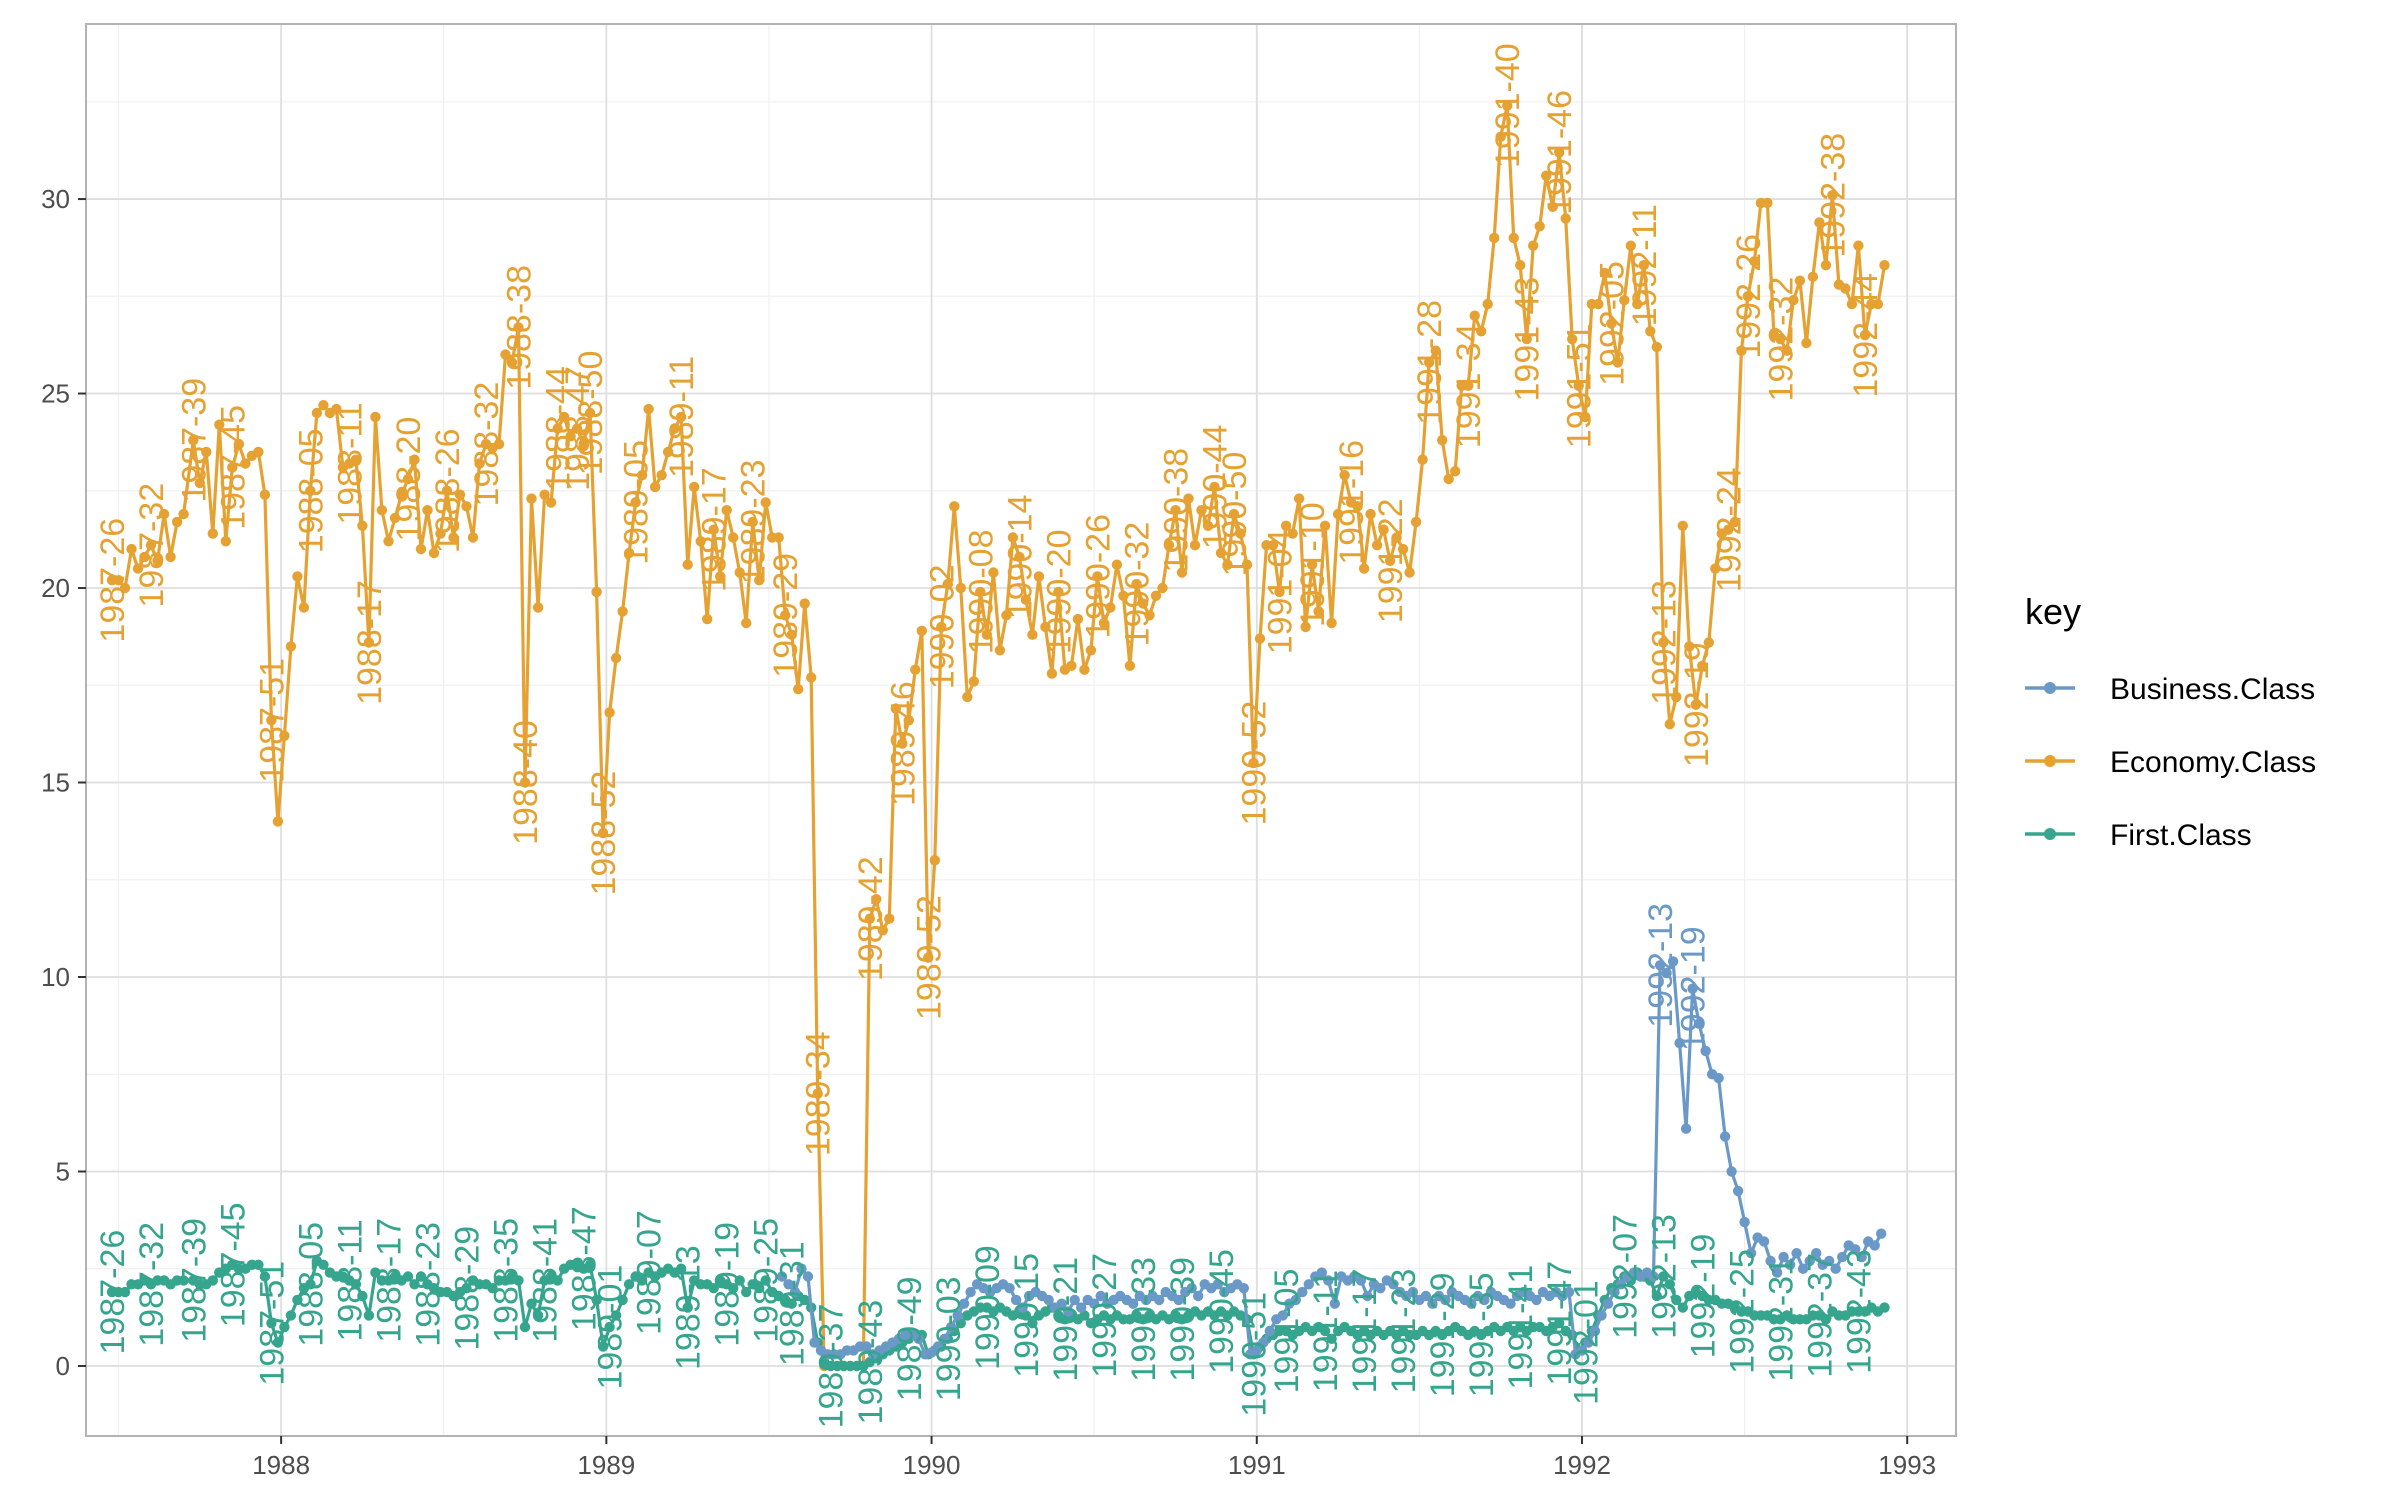  I want to click on point-label: 1992-32, so click(1781, 339).